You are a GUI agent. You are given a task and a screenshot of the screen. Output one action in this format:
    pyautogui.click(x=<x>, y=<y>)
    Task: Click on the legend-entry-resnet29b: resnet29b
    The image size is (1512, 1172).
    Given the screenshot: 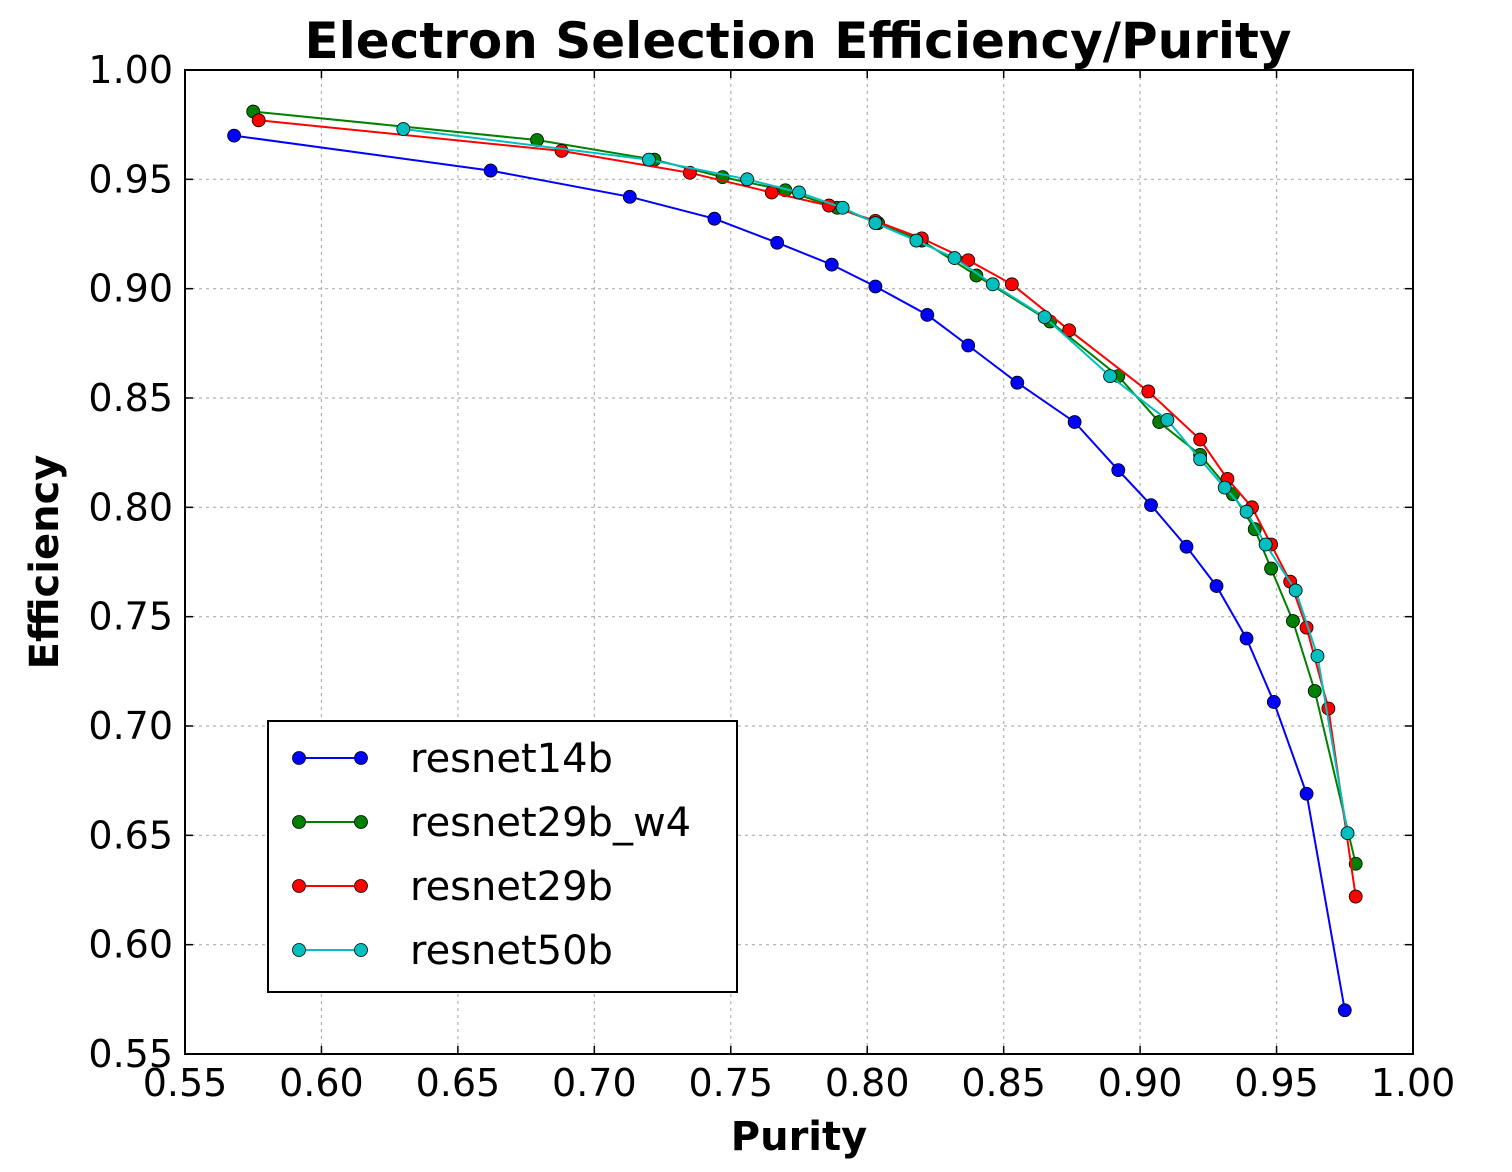 What is the action you would take?
    pyautogui.click(x=452, y=887)
    